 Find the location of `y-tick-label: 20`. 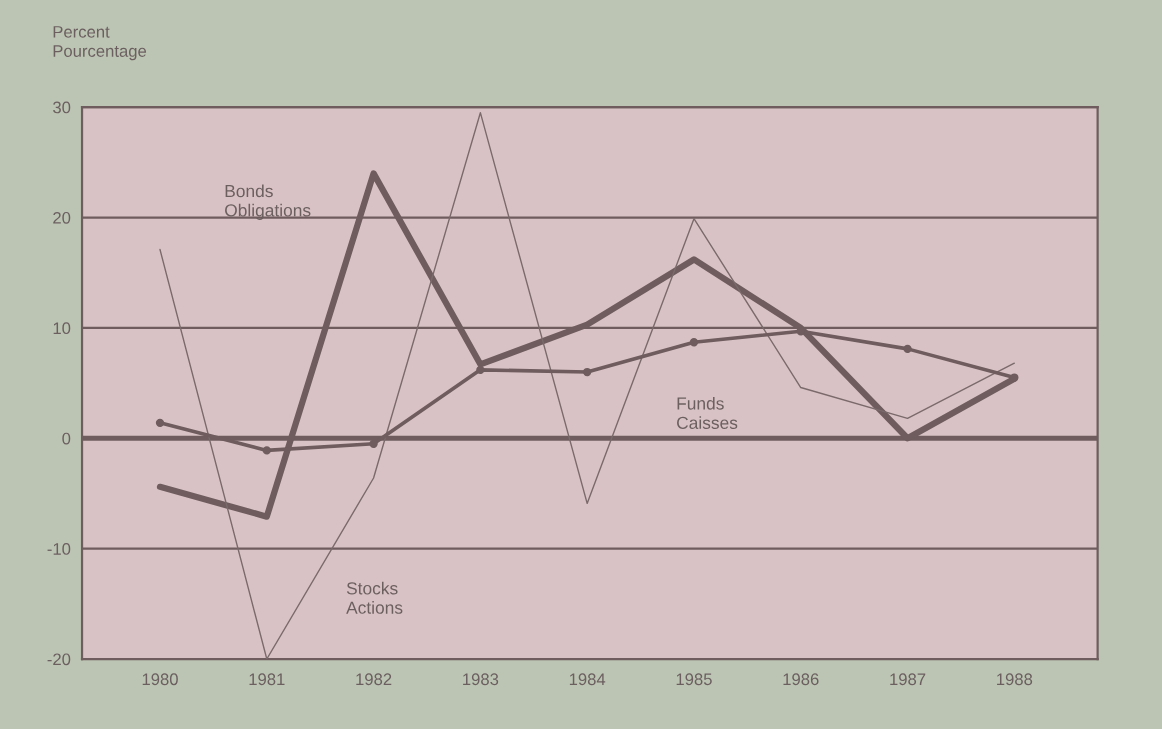

y-tick-label: 20 is located at coordinates (62, 217).